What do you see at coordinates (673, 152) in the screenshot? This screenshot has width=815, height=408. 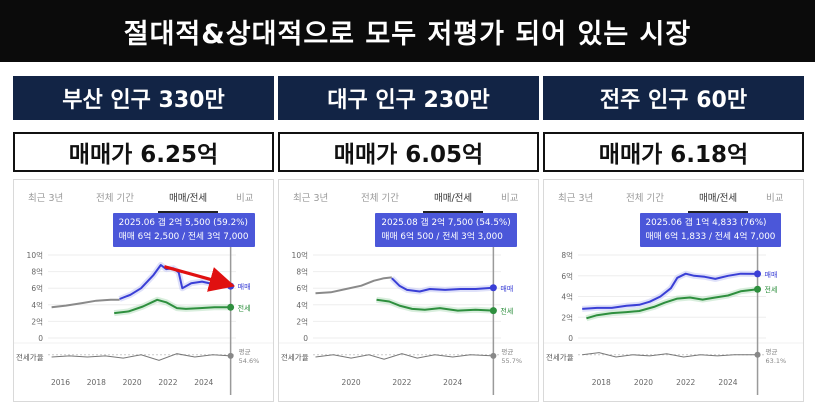 I see `price-label: 매매가 6.18억` at bounding box center [673, 152].